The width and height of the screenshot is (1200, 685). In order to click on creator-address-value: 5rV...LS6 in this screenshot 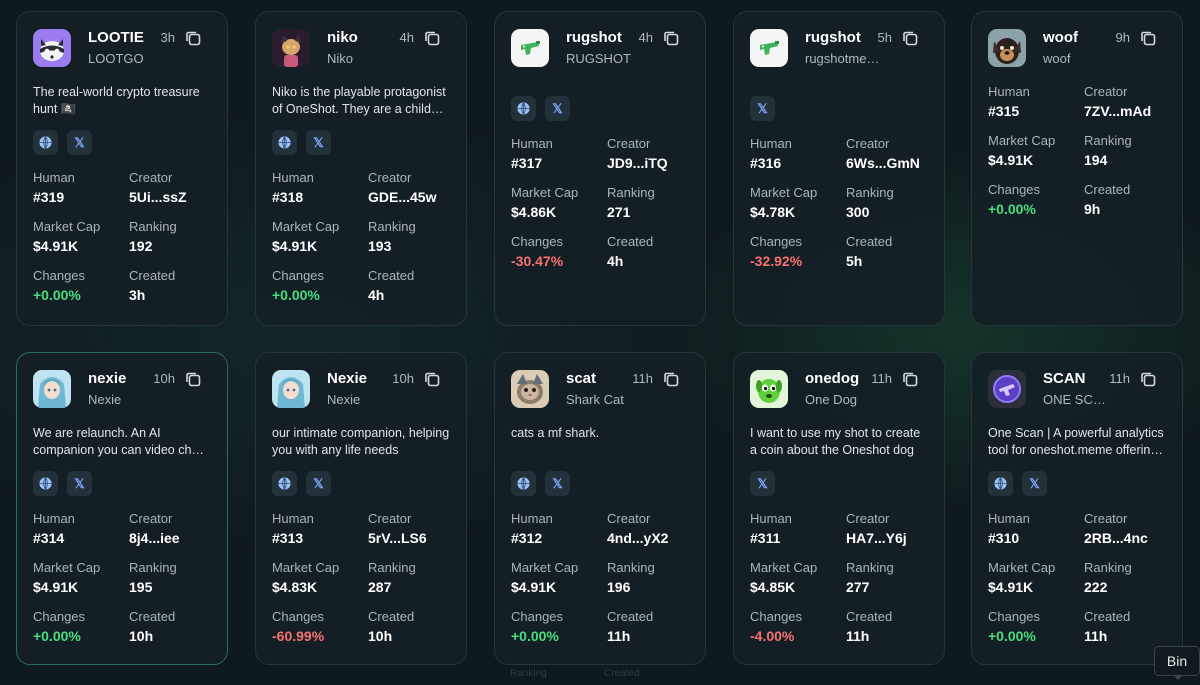, I will do `click(397, 538)`.